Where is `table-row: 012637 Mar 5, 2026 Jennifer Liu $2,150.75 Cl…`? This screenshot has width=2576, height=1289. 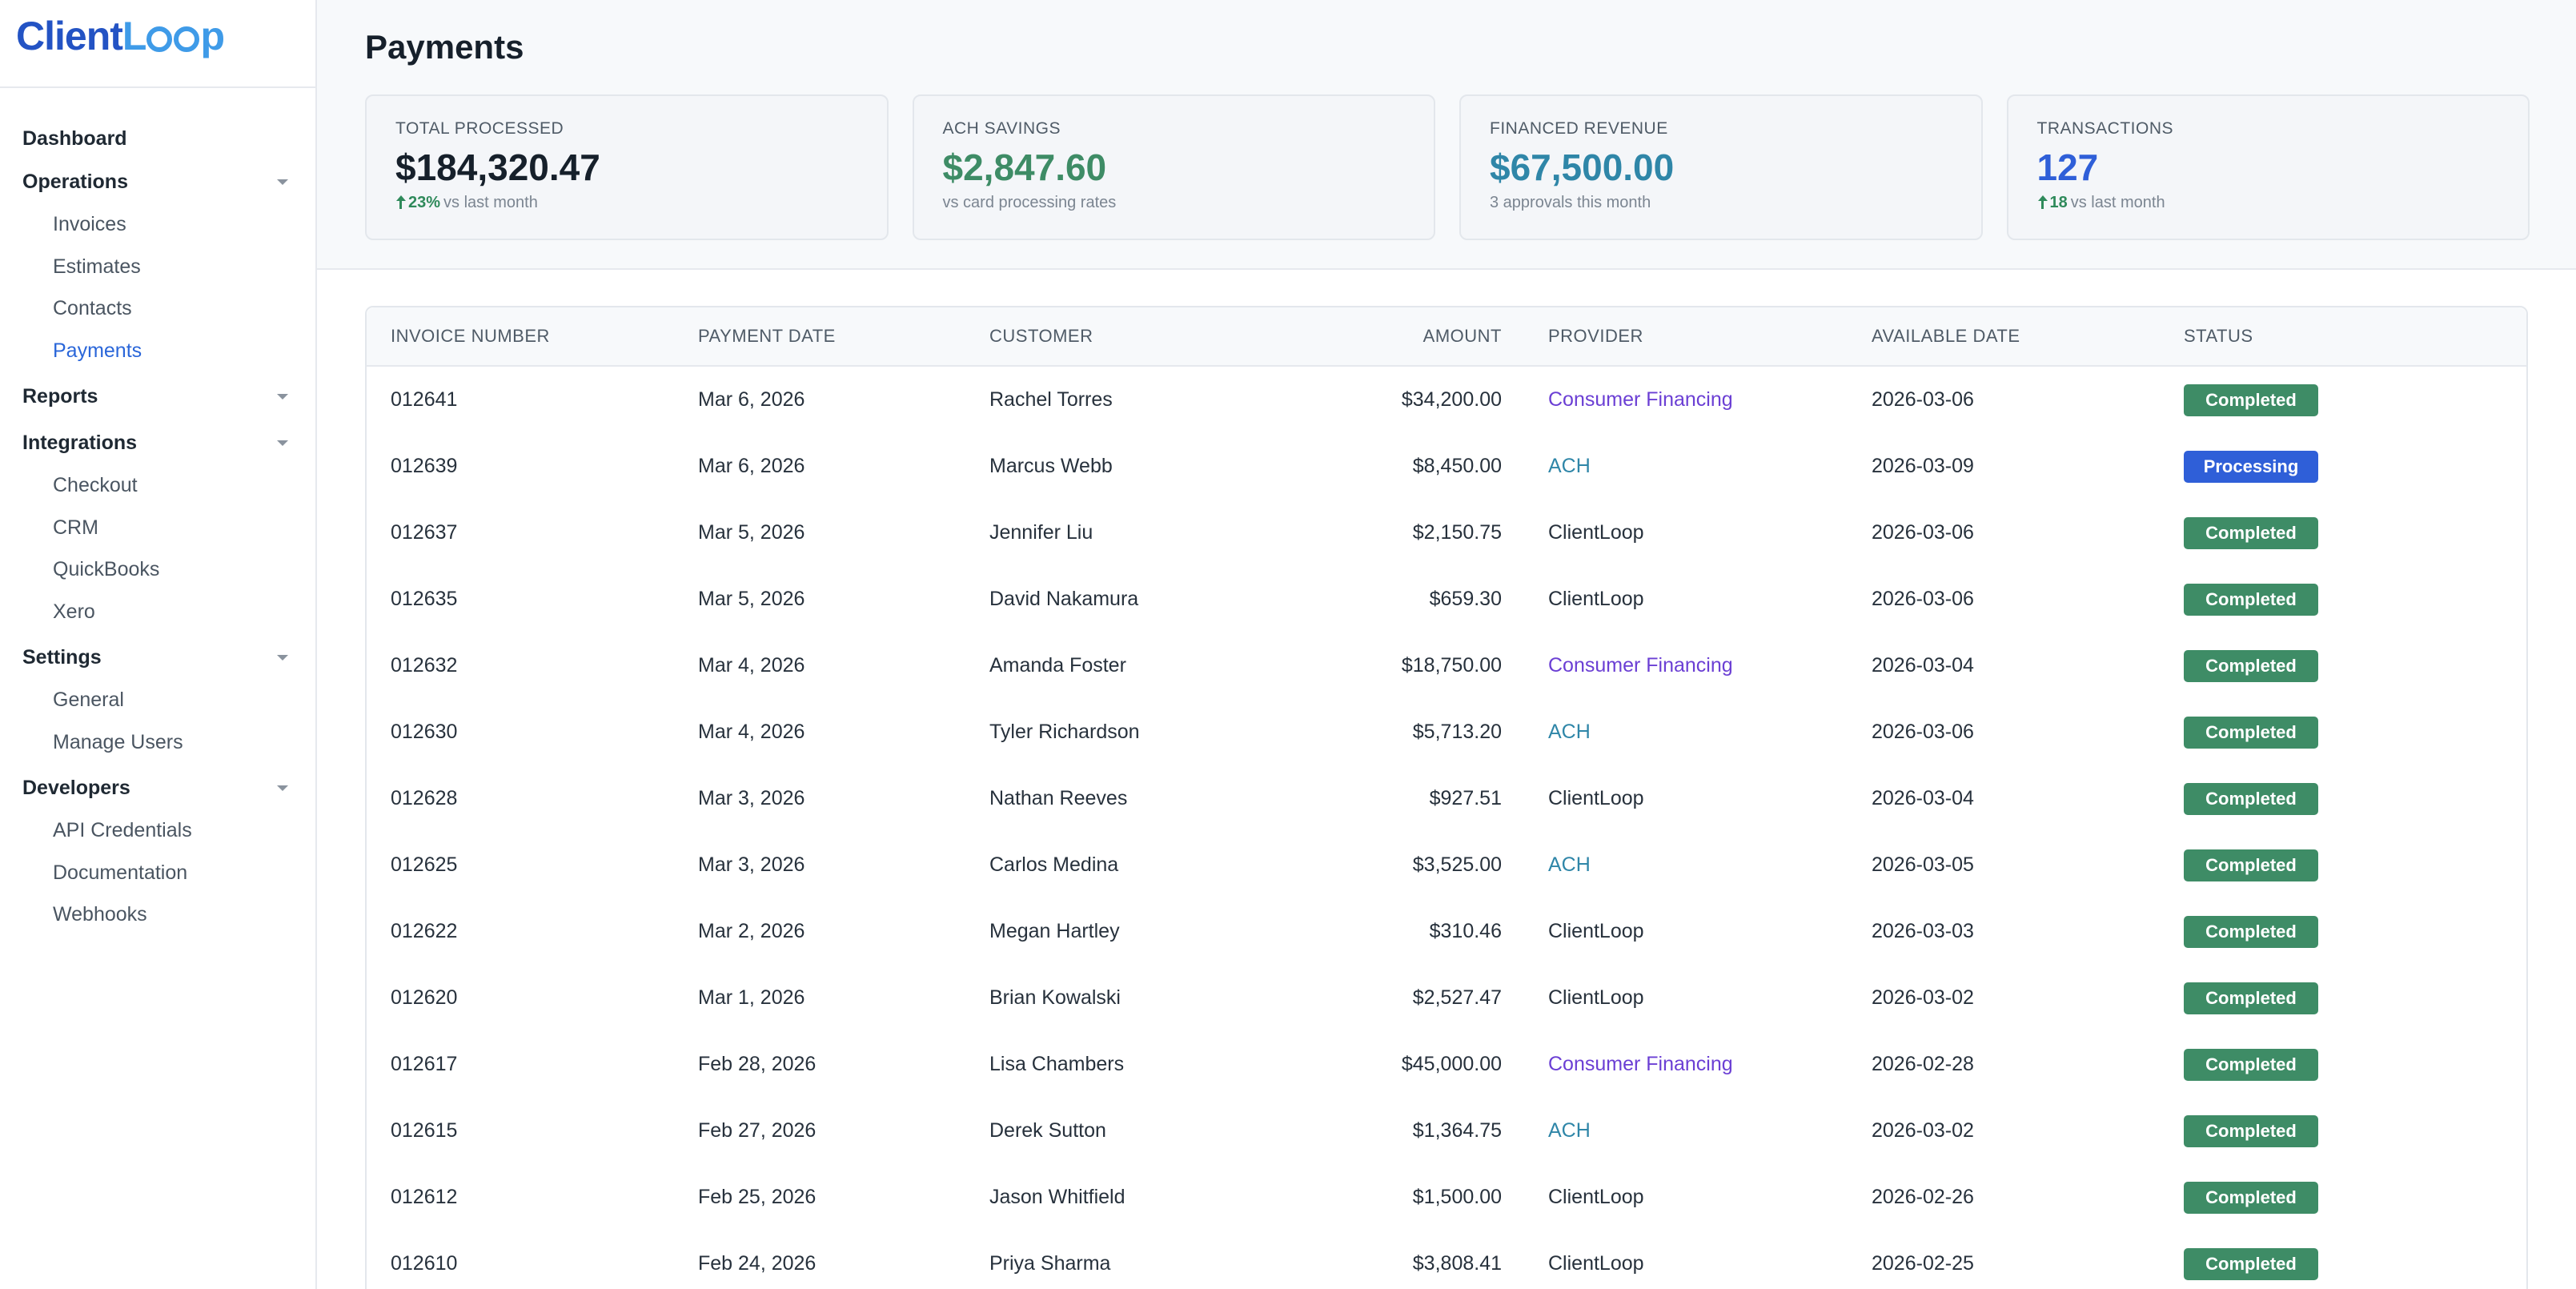
table-row: 012637 Mar 5, 2026 Jennifer Liu $2,150.75 Cl… is located at coordinates (1446, 533).